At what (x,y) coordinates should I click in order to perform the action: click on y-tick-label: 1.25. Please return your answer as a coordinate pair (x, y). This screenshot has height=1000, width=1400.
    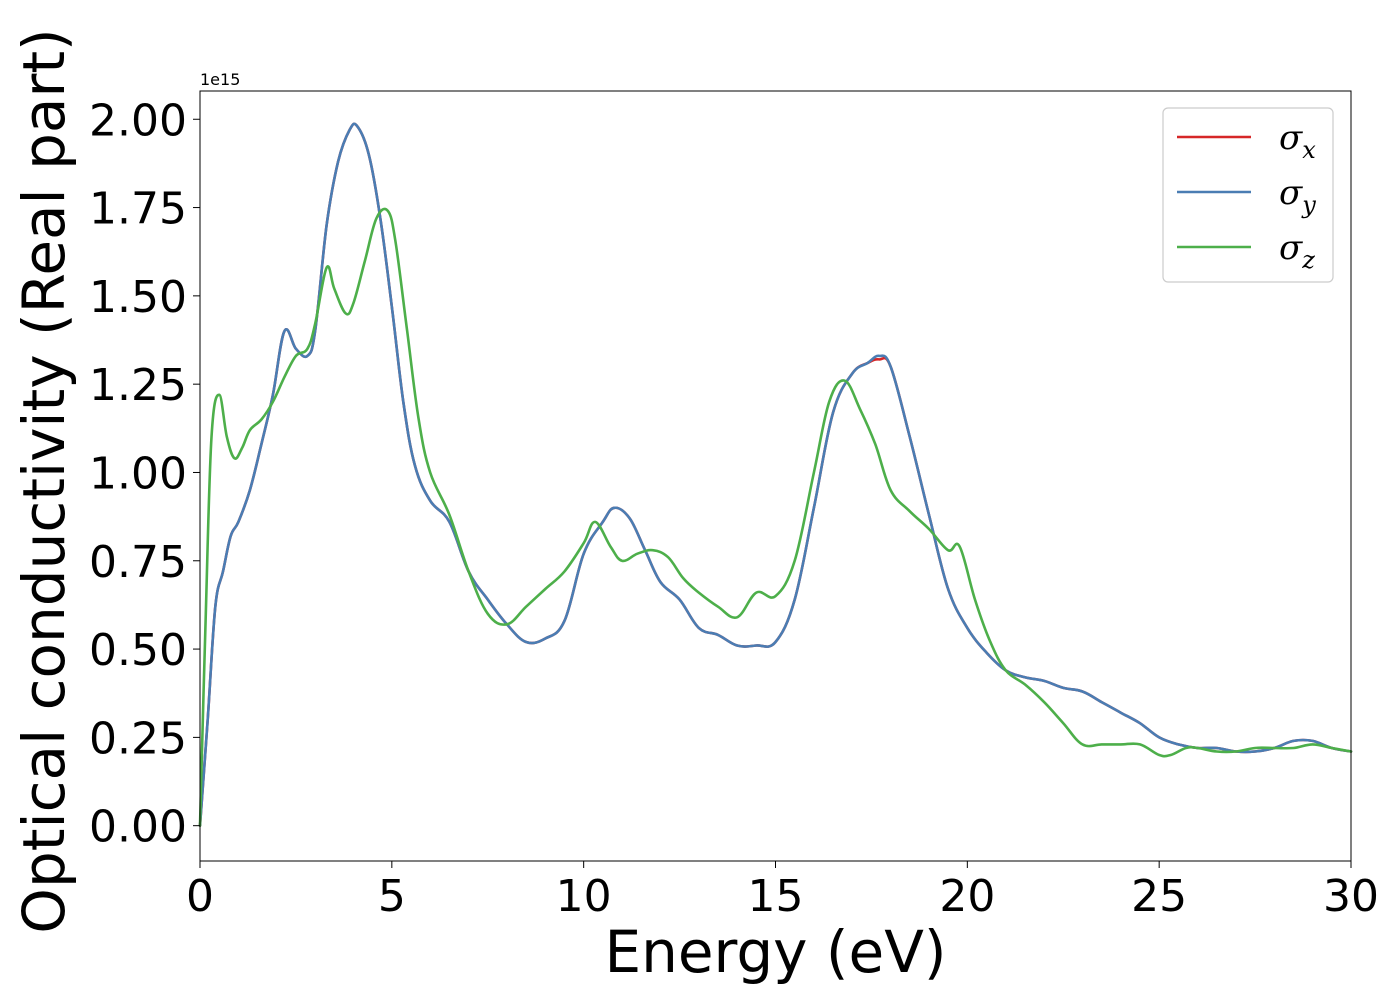
    Looking at the image, I should click on (138, 385).